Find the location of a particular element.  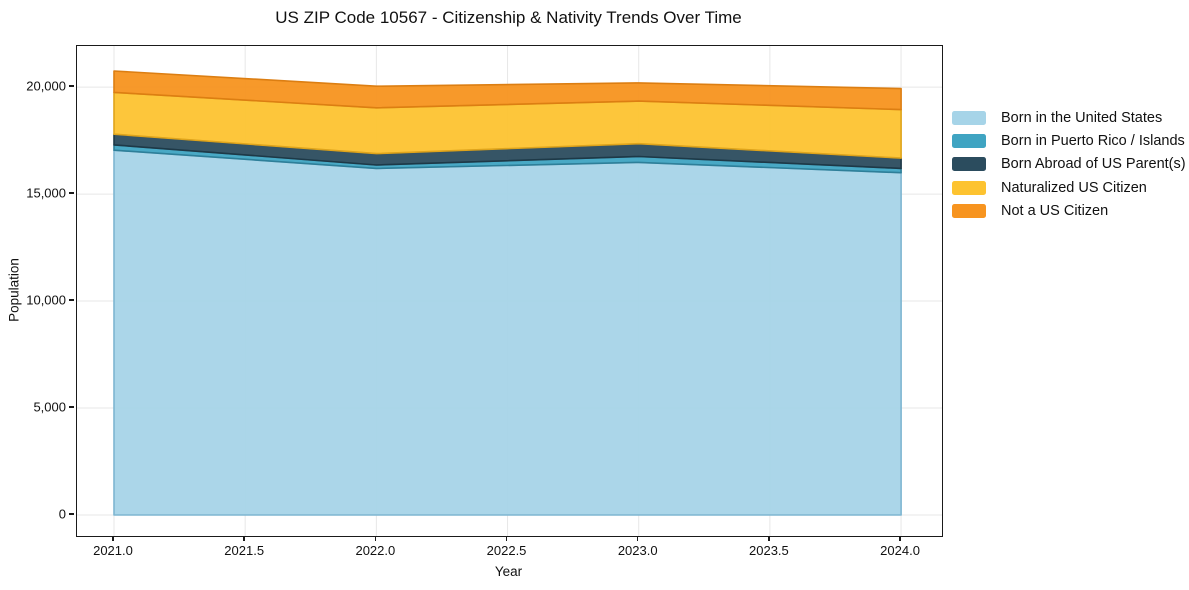

y-tick-label: 20,000 is located at coordinates (46, 86).